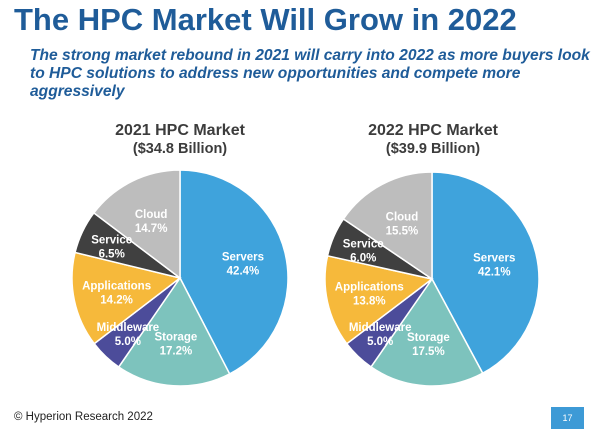 This screenshot has width=600, height=434. What do you see at coordinates (265, 19) in the screenshot?
I see `slide-title: The HPC Market Will Grow in 2022` at bounding box center [265, 19].